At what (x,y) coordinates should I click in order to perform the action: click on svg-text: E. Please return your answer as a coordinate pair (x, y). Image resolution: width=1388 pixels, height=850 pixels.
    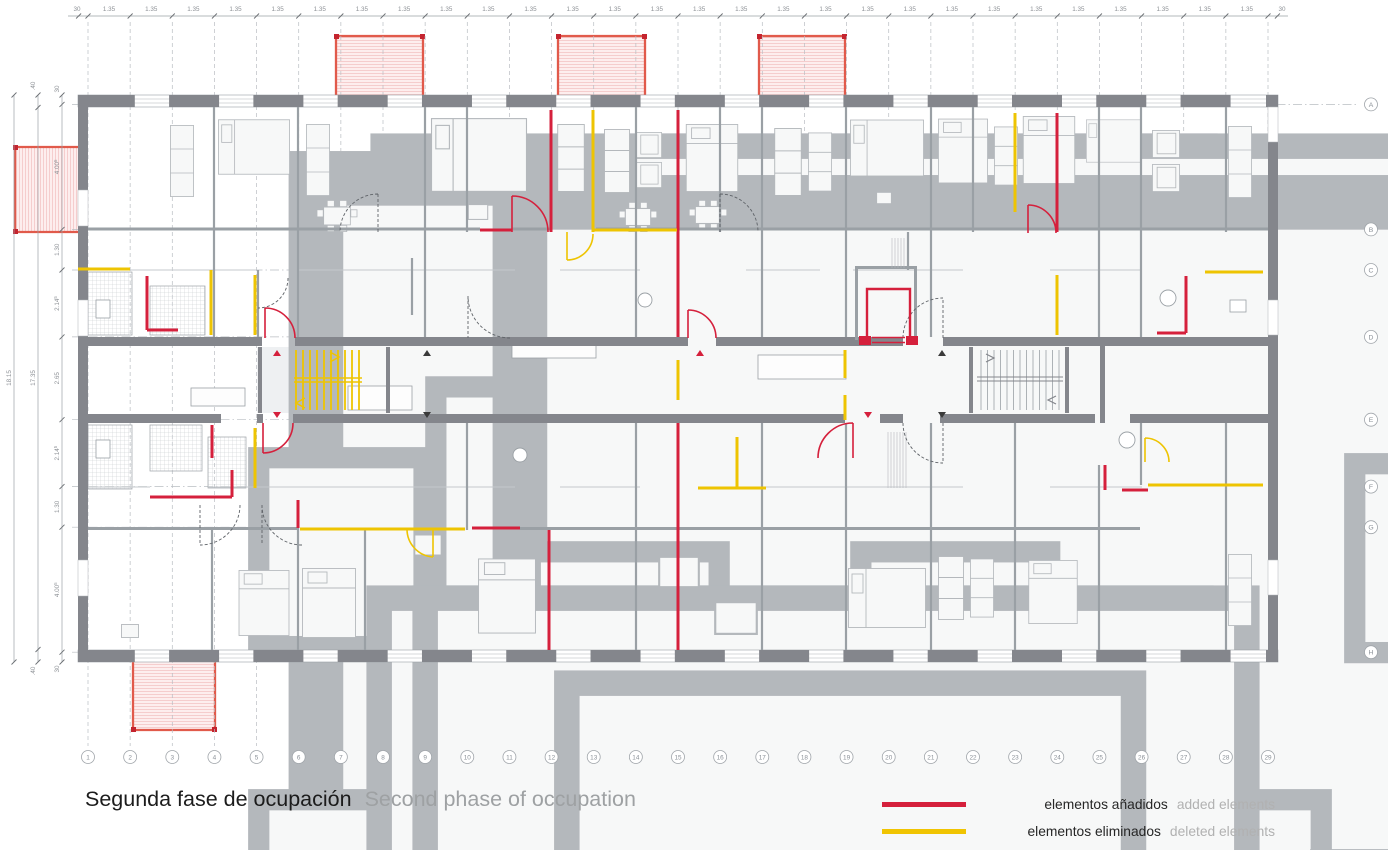
    Looking at the image, I should click on (1371, 420).